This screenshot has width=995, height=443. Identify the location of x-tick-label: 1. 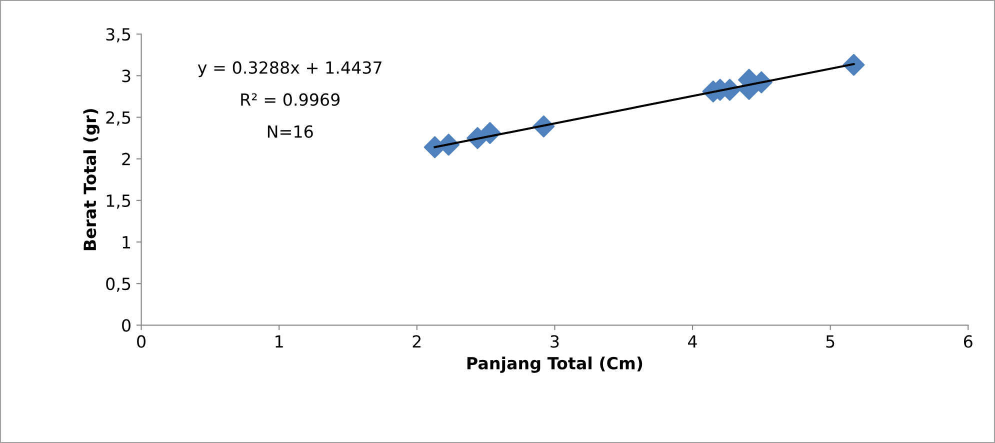
(279, 341).